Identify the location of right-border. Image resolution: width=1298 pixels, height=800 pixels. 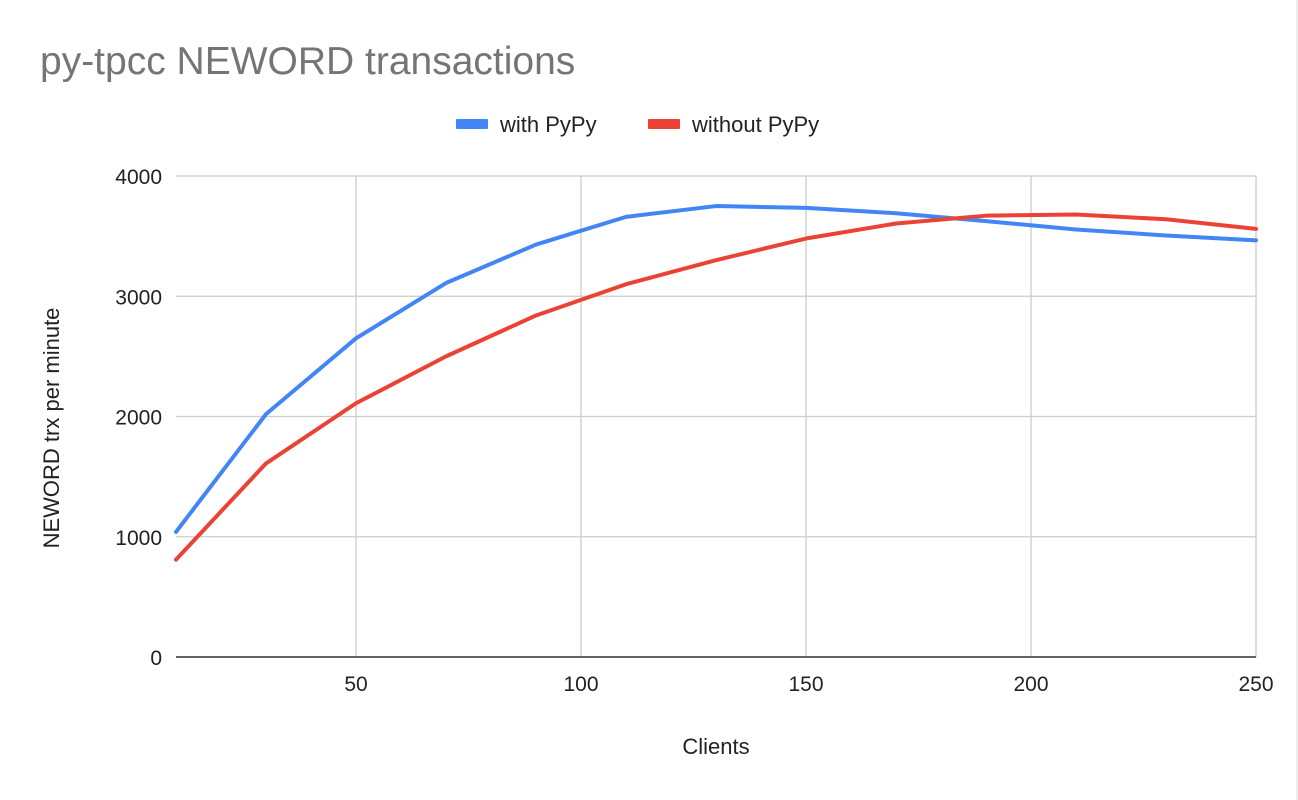
(1297, 400).